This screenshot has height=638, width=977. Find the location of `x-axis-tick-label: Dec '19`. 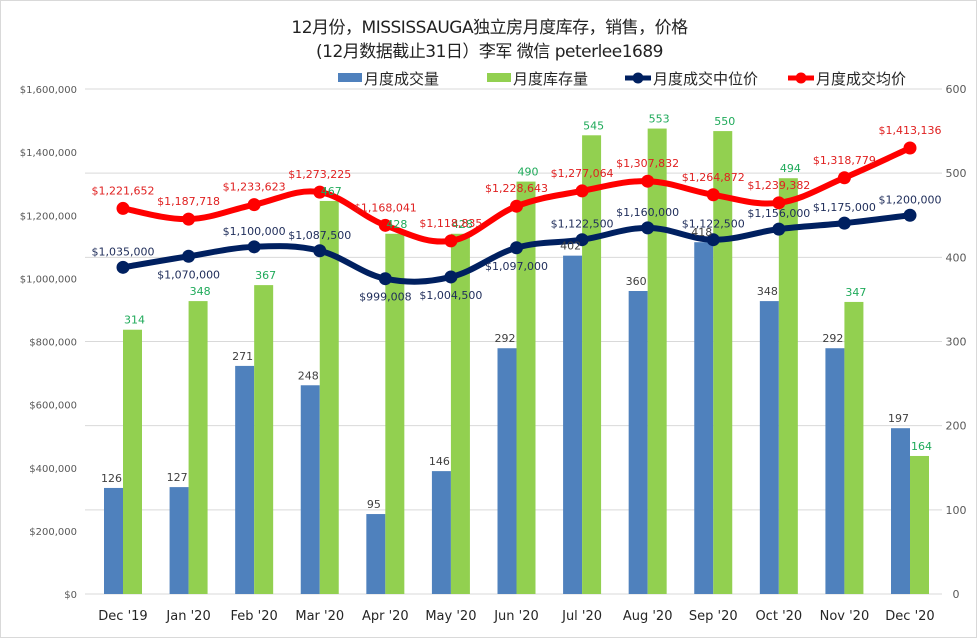

x-axis-tick-label: Dec '19 is located at coordinates (122, 616).